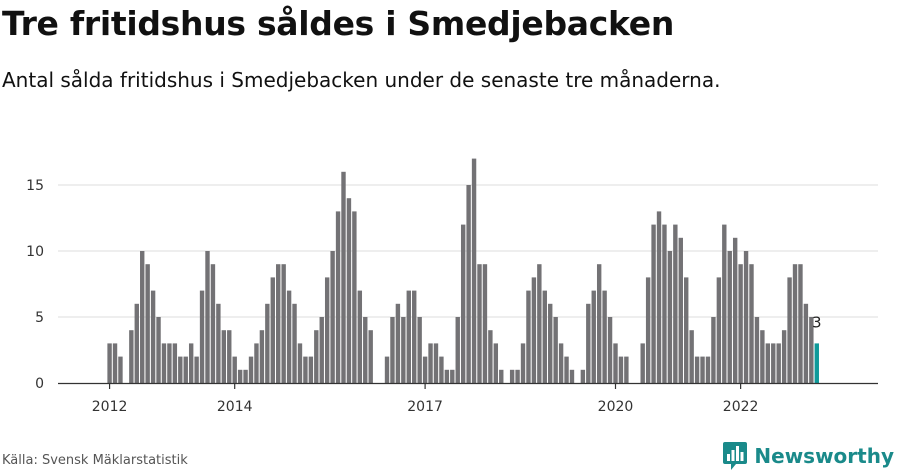  What do you see at coordinates (468, 385) in the screenshot?
I see `axes` at bounding box center [468, 385].